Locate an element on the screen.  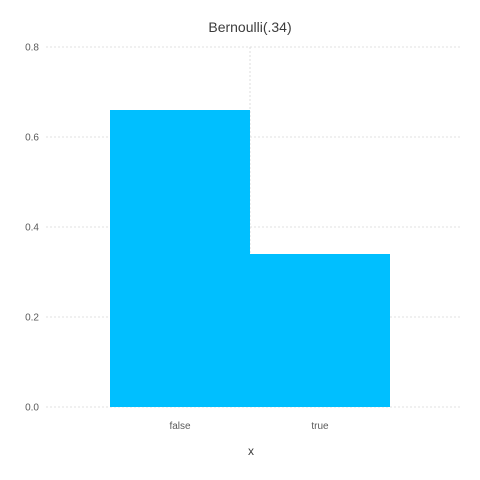
x-tick-label: true is located at coordinates (320, 426).